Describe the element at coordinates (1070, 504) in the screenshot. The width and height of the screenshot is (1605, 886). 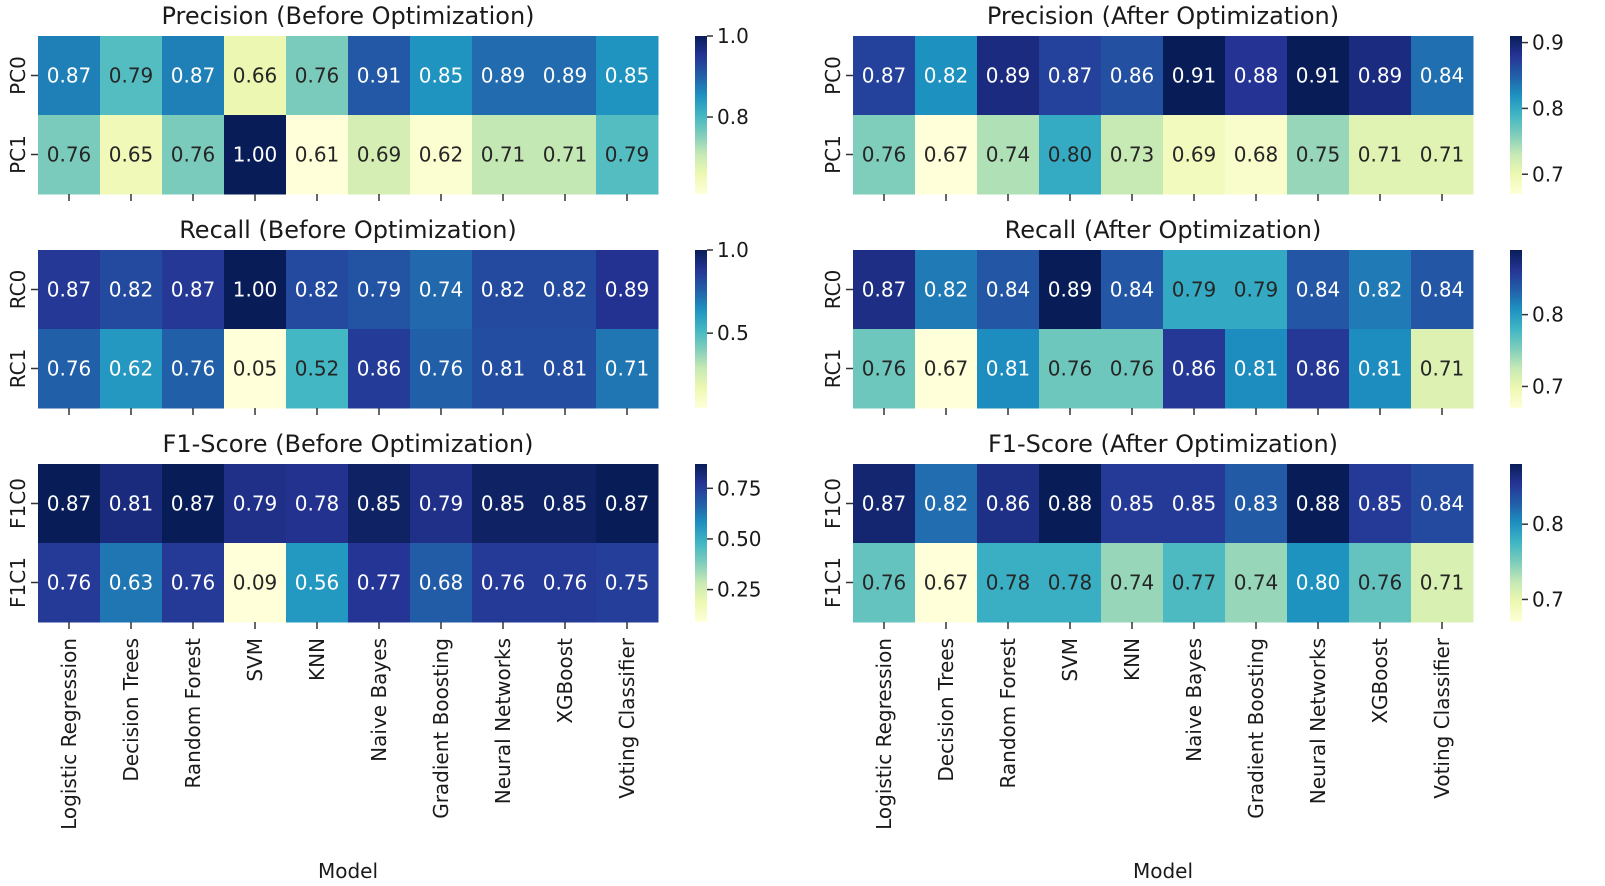
I see `cell-value-label: 0.88` at that location.